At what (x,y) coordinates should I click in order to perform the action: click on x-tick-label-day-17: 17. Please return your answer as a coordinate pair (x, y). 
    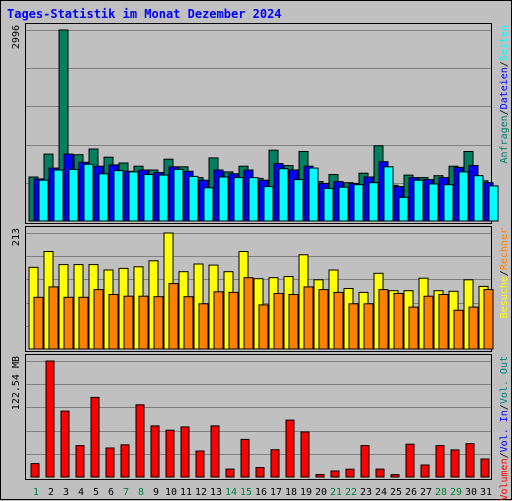
    Looking at the image, I should click on (276, 492).